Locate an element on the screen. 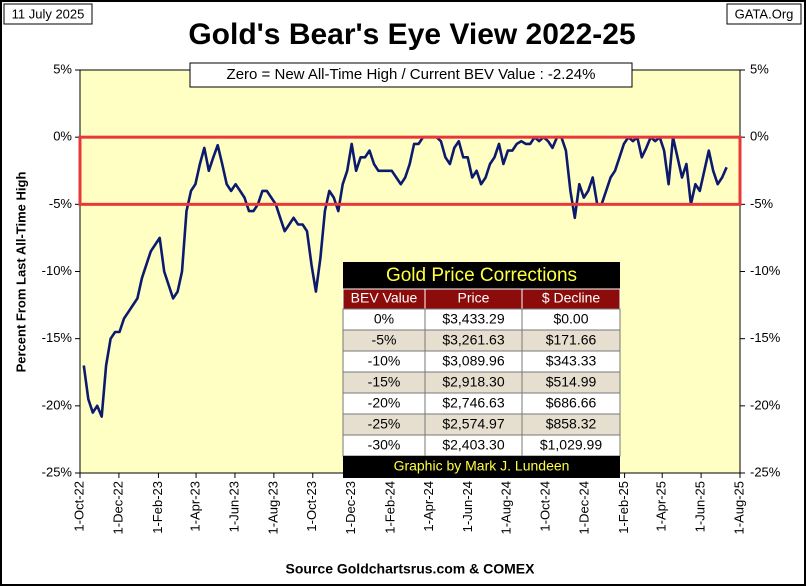 The height and width of the screenshot is (586, 806). x-tick-label: 1-Aug-23 is located at coordinates (272, 507).